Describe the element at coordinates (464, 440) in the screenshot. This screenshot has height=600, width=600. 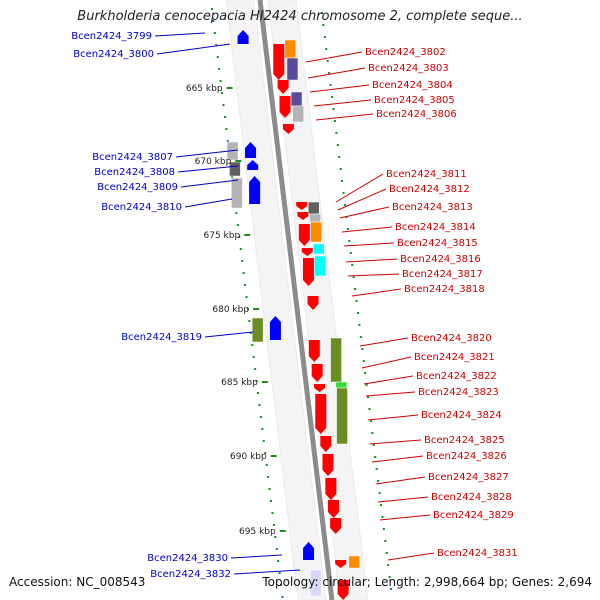
I see `gene-label-right: Bcen2424_3825` at that location.